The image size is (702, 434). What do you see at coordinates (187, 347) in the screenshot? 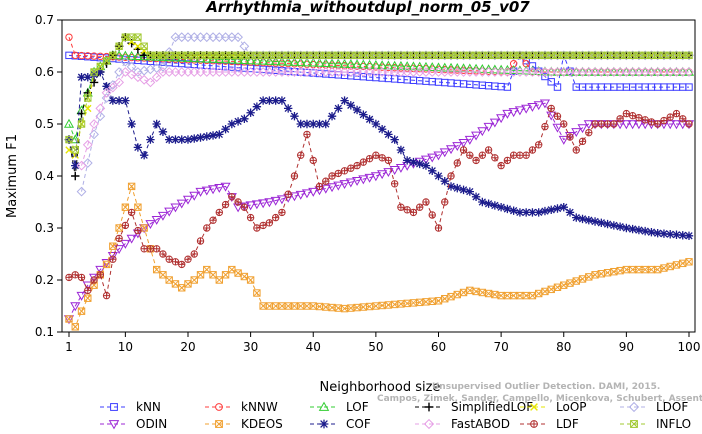
I see `x-tick-label: 20` at bounding box center [187, 347].